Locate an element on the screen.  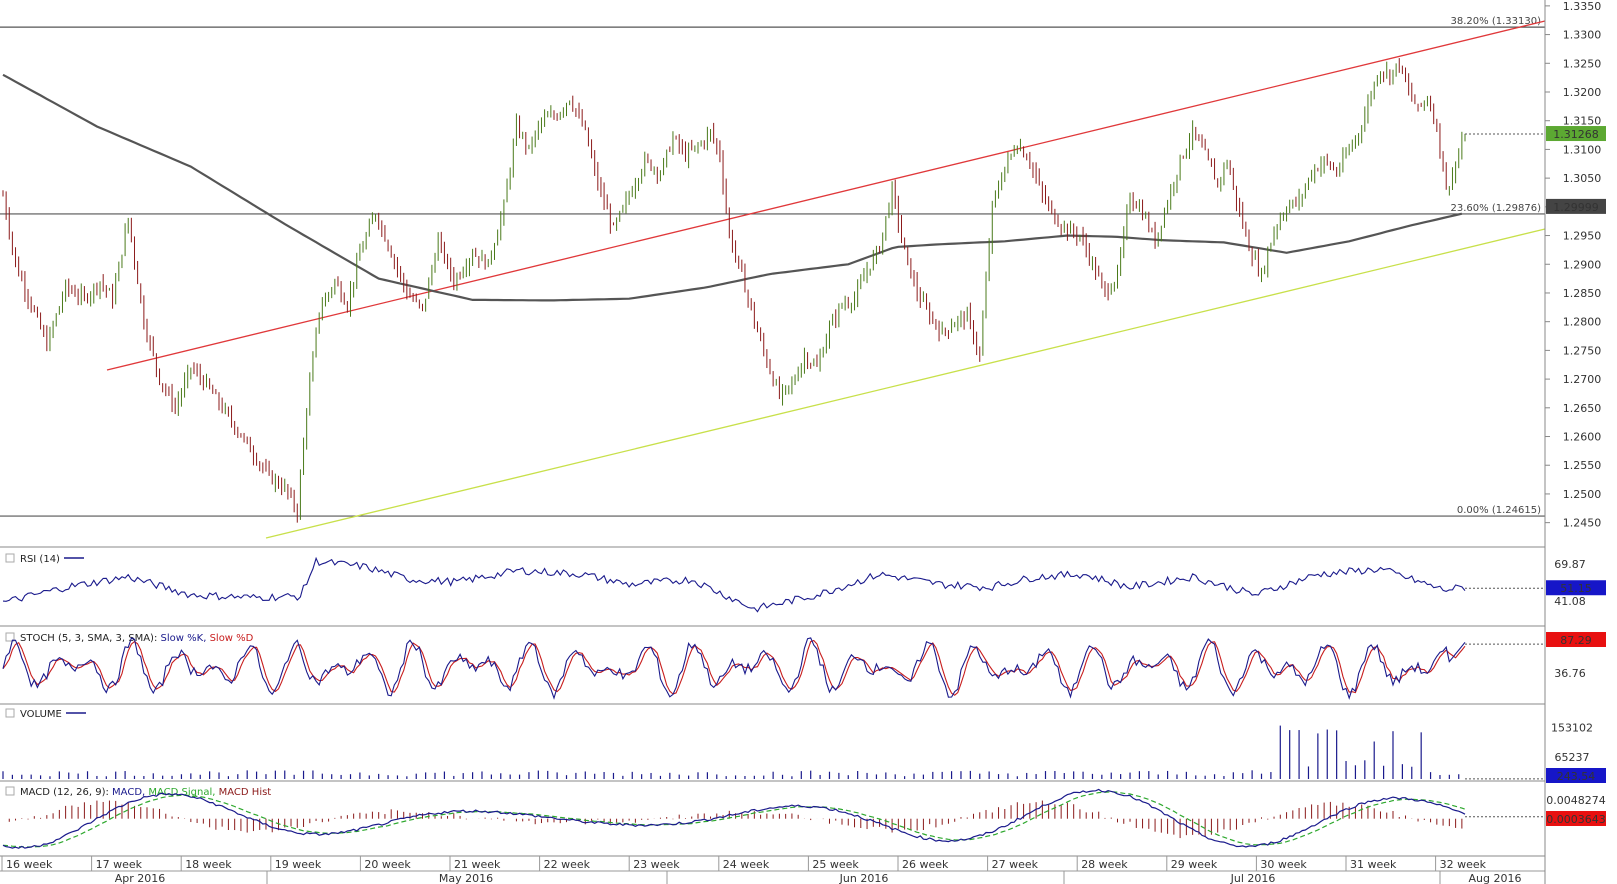
week-label: 20 week is located at coordinates (387, 864).